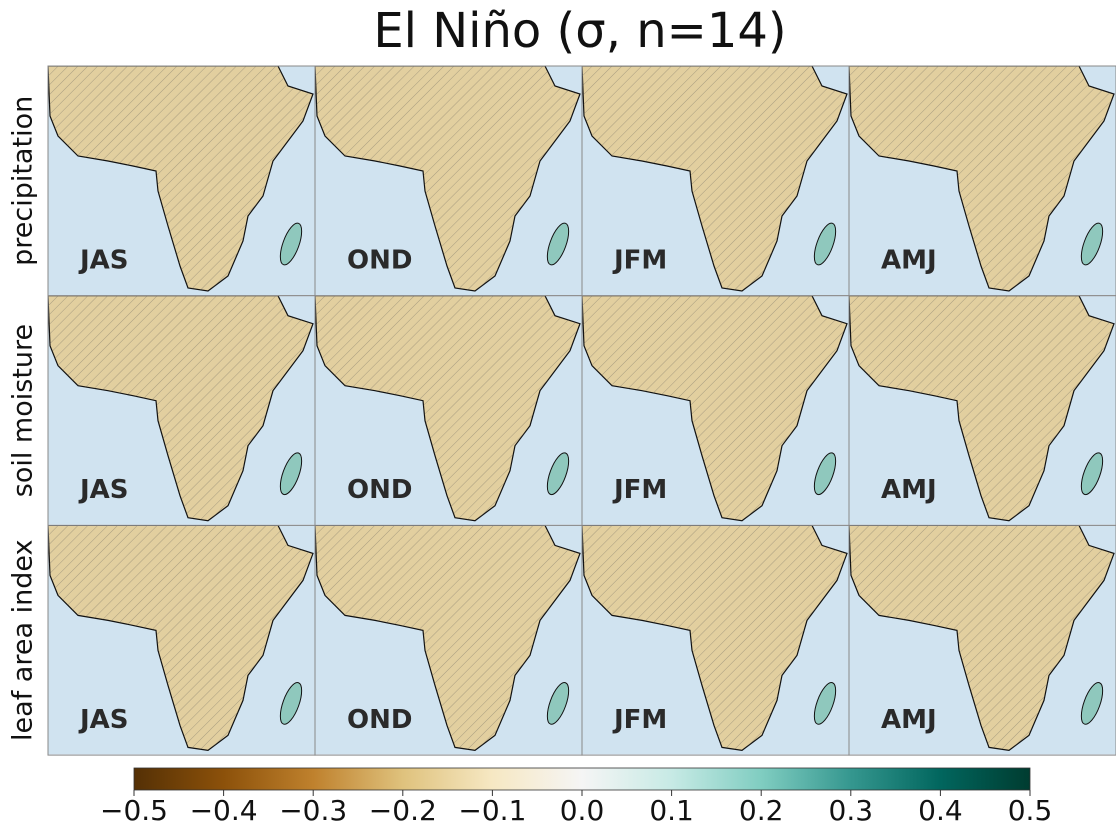  What do you see at coordinates (403, 810) in the screenshot?
I see `colorbar-tick-label: −0.2` at bounding box center [403, 810].